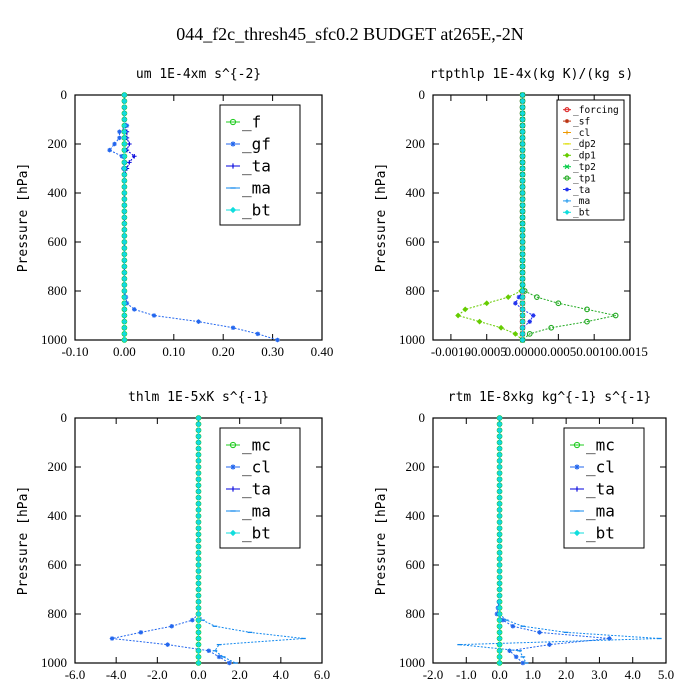 The height and width of the screenshot is (700, 700). I want to click on y-tick-label: 400, so click(416, 515).